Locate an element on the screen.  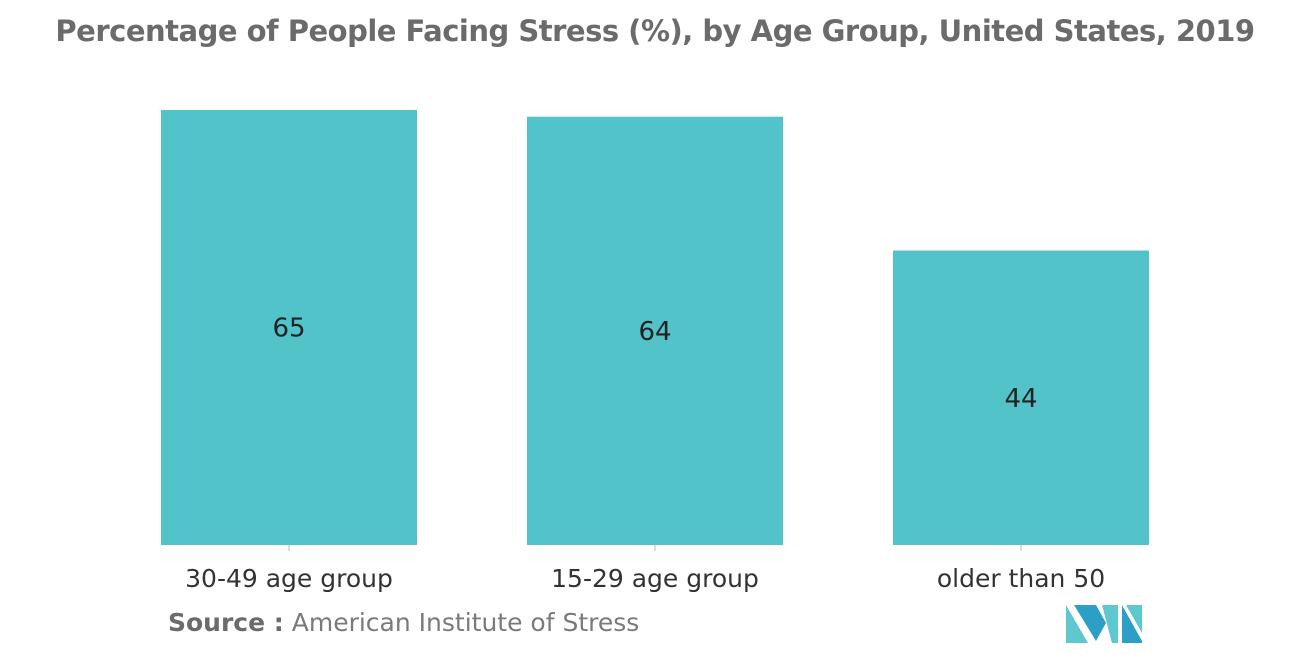
x-tick-label-older-than-50: older than 50 is located at coordinates (1021, 578).